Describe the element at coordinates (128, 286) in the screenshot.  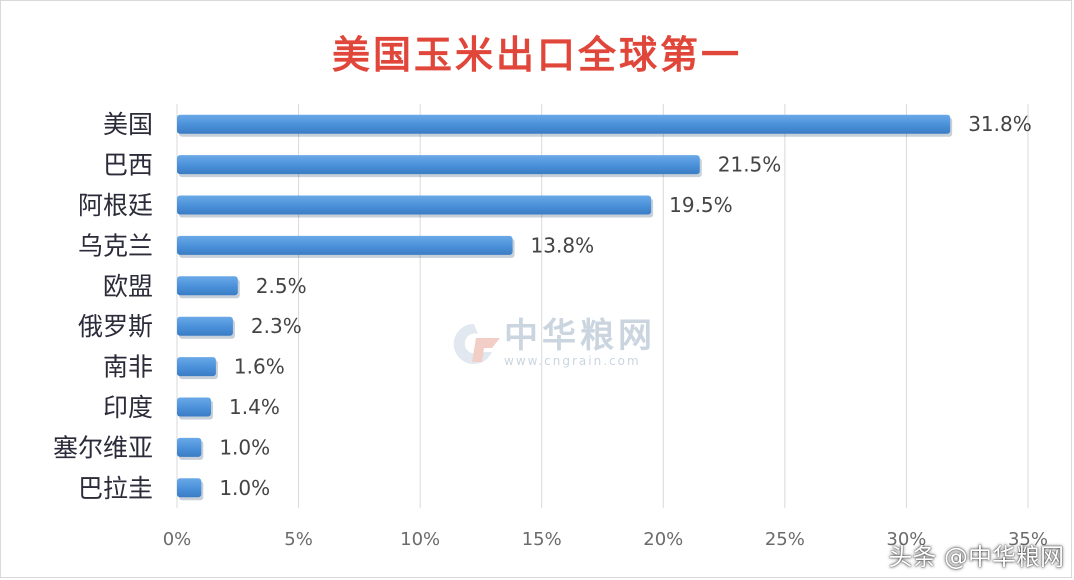
I see `category-label: 欧盟` at that location.